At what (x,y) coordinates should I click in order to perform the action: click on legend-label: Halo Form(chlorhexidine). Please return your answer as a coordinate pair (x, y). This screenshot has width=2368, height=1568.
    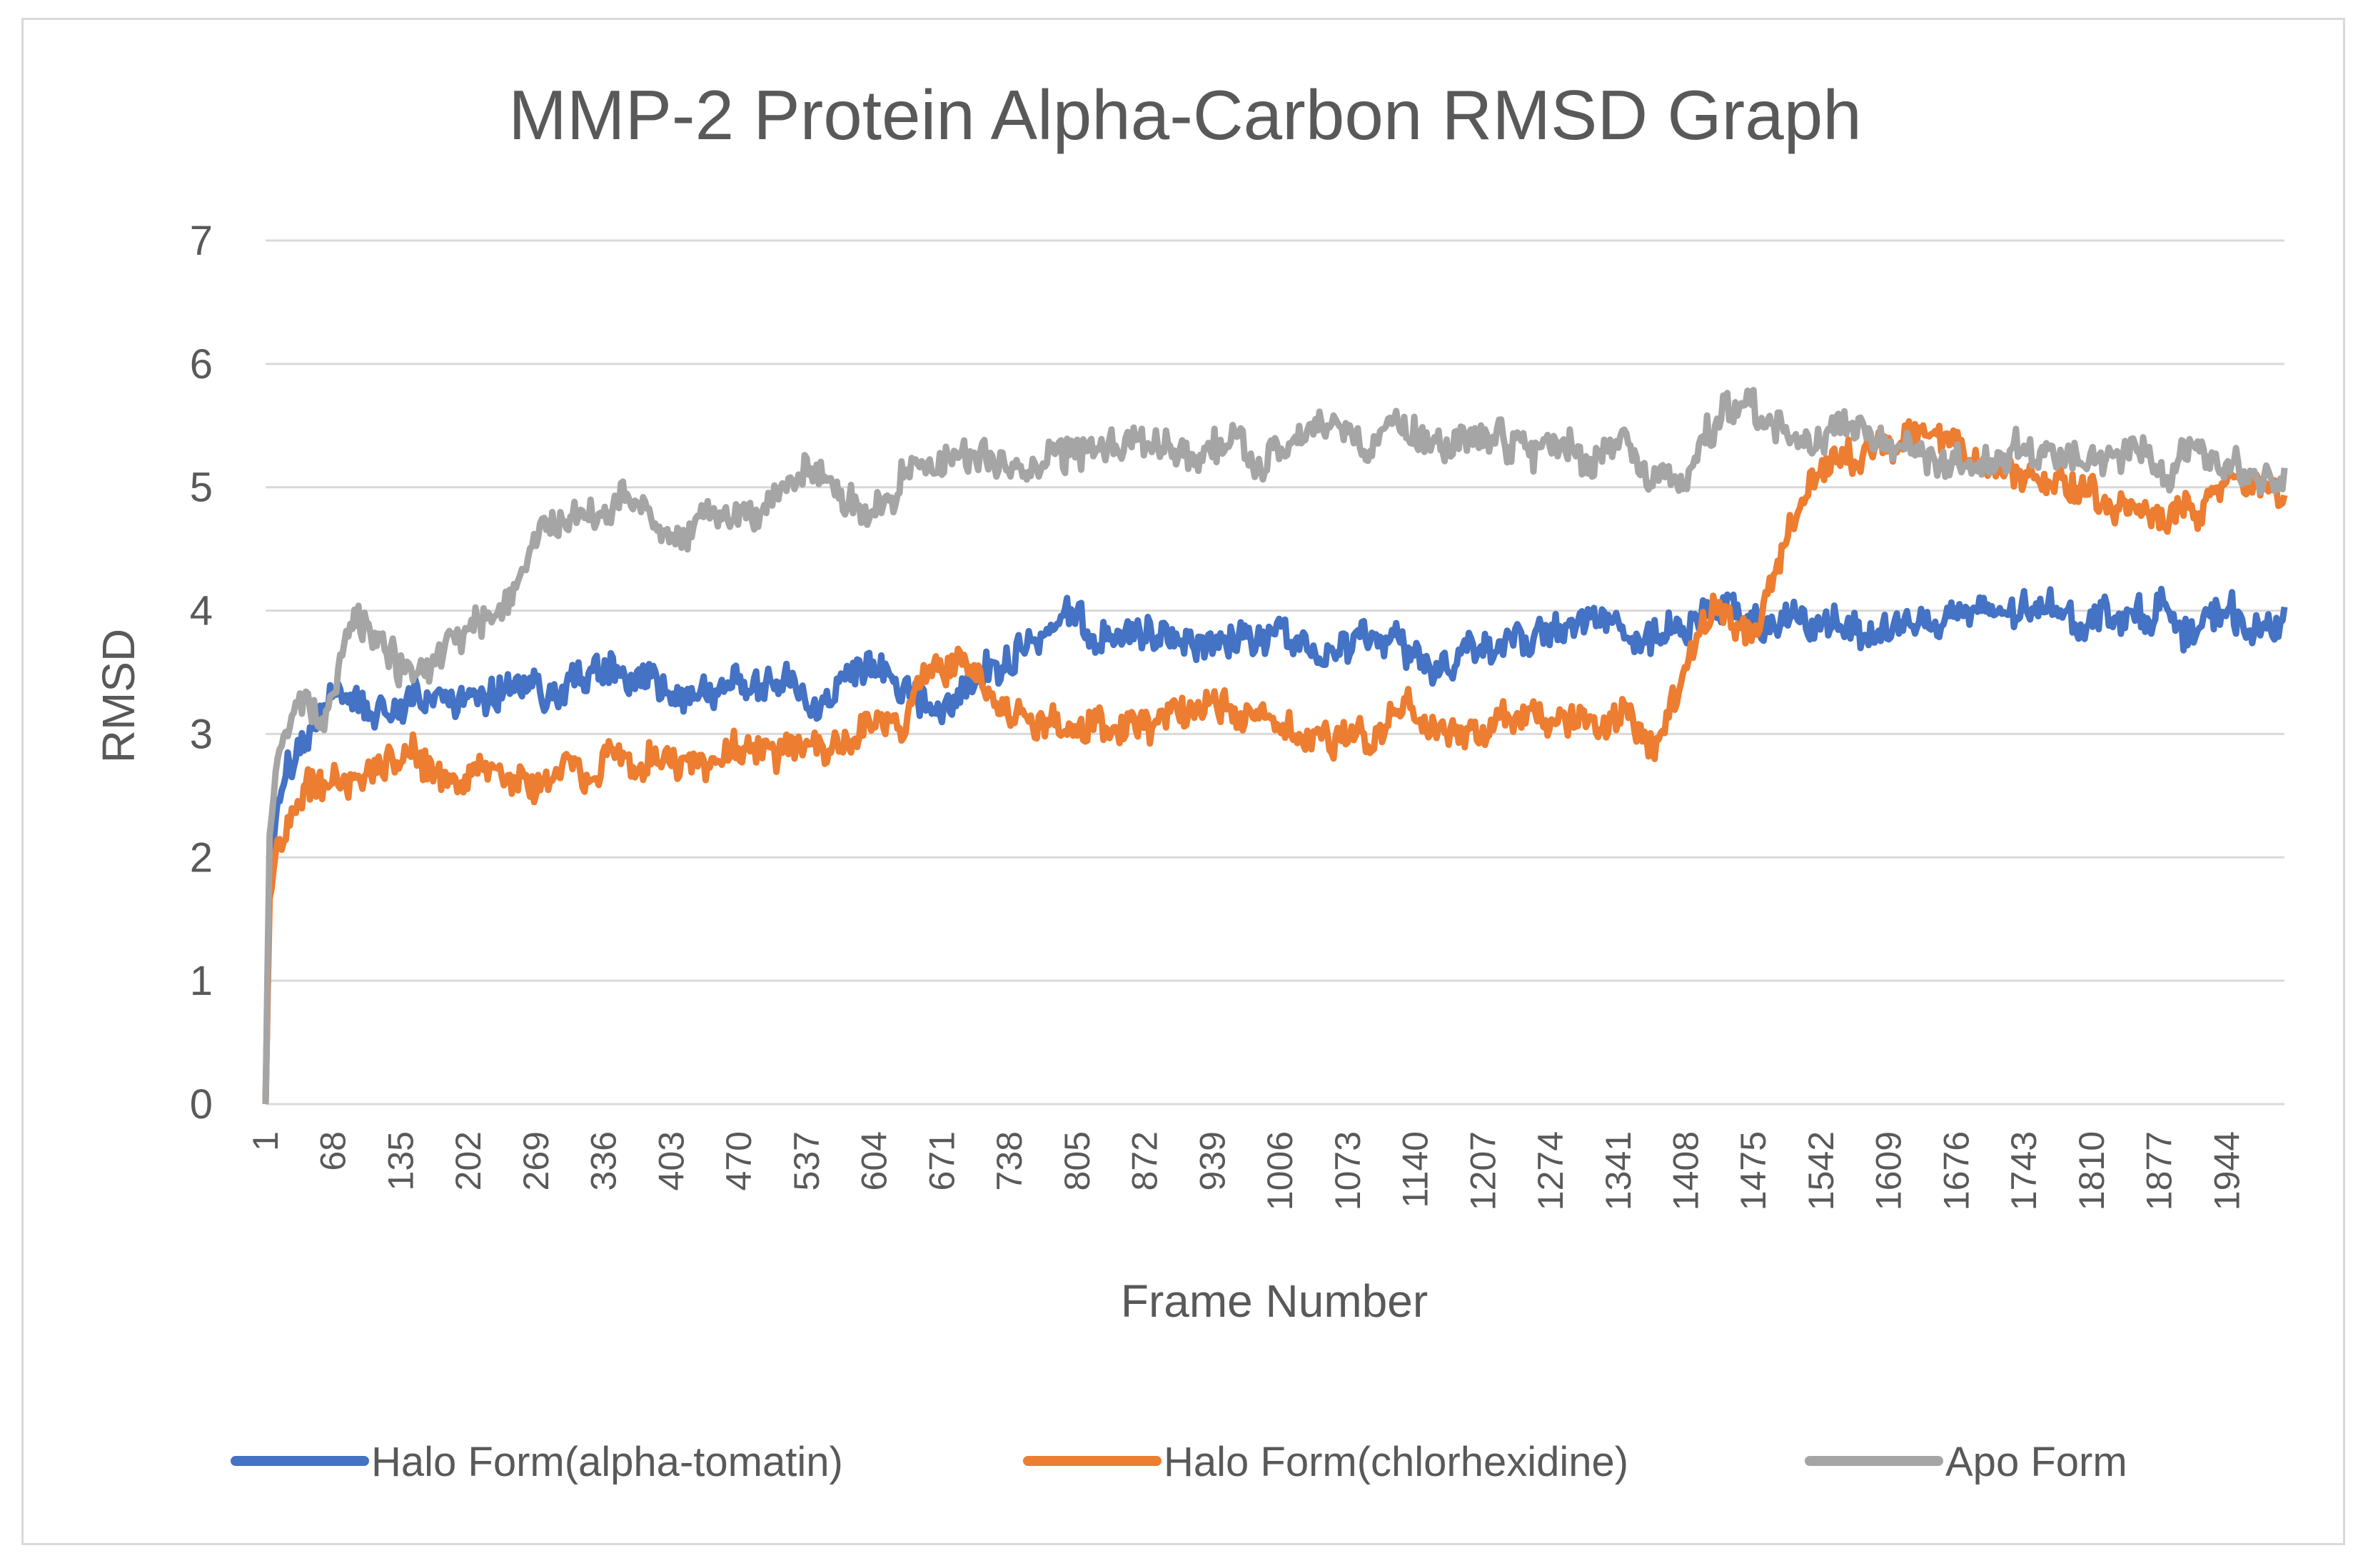
    Looking at the image, I should click on (1396, 1462).